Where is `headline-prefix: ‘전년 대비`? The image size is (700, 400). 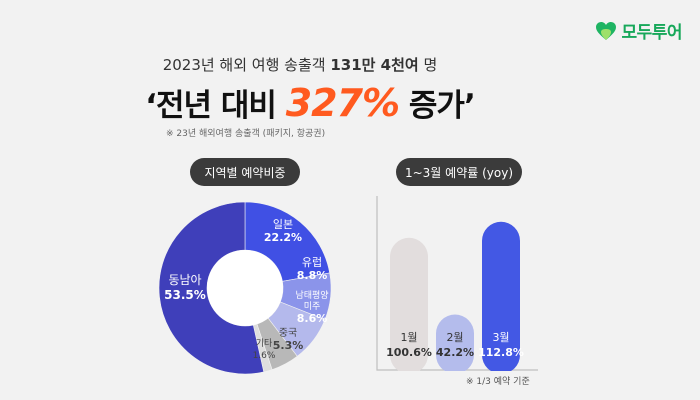 headline-prefix: ‘전년 대비 is located at coordinates (215, 106).